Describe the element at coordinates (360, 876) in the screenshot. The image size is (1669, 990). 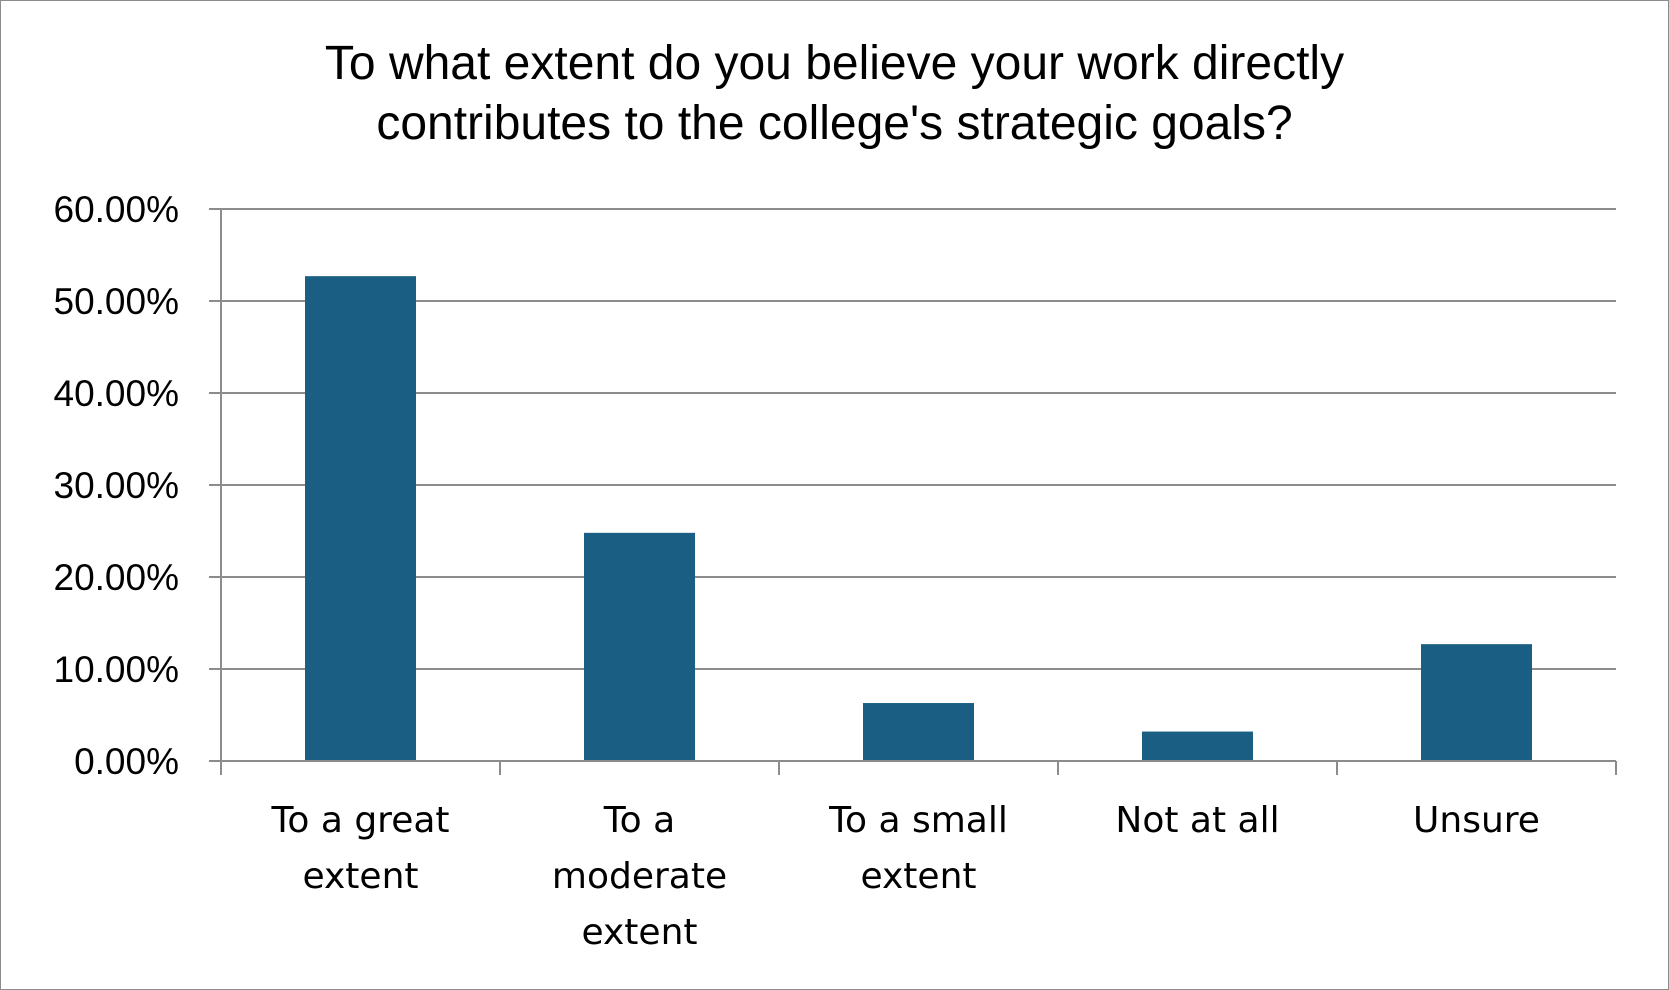
I see `x-tick-label-0-line-1: extent` at that location.